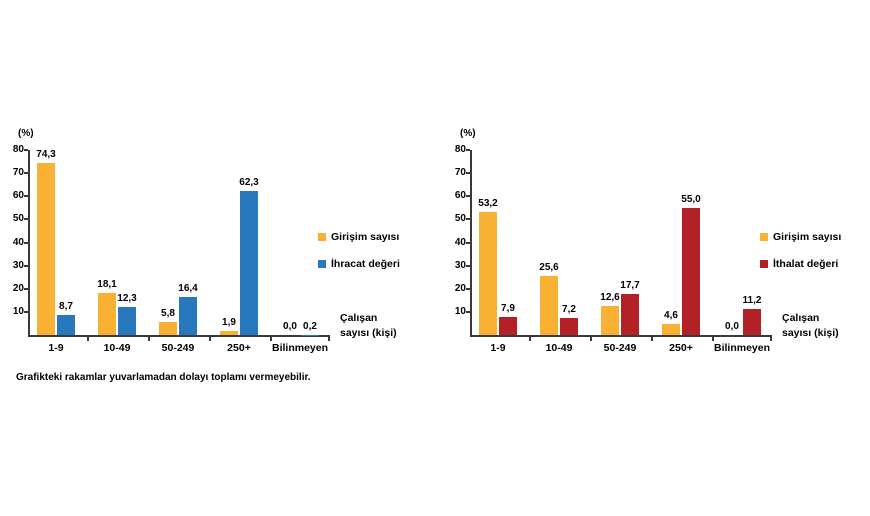 The height and width of the screenshot is (516, 870). Describe the element at coordinates (671, 316) in the screenshot. I see `bar-value-label: 4,6` at that location.